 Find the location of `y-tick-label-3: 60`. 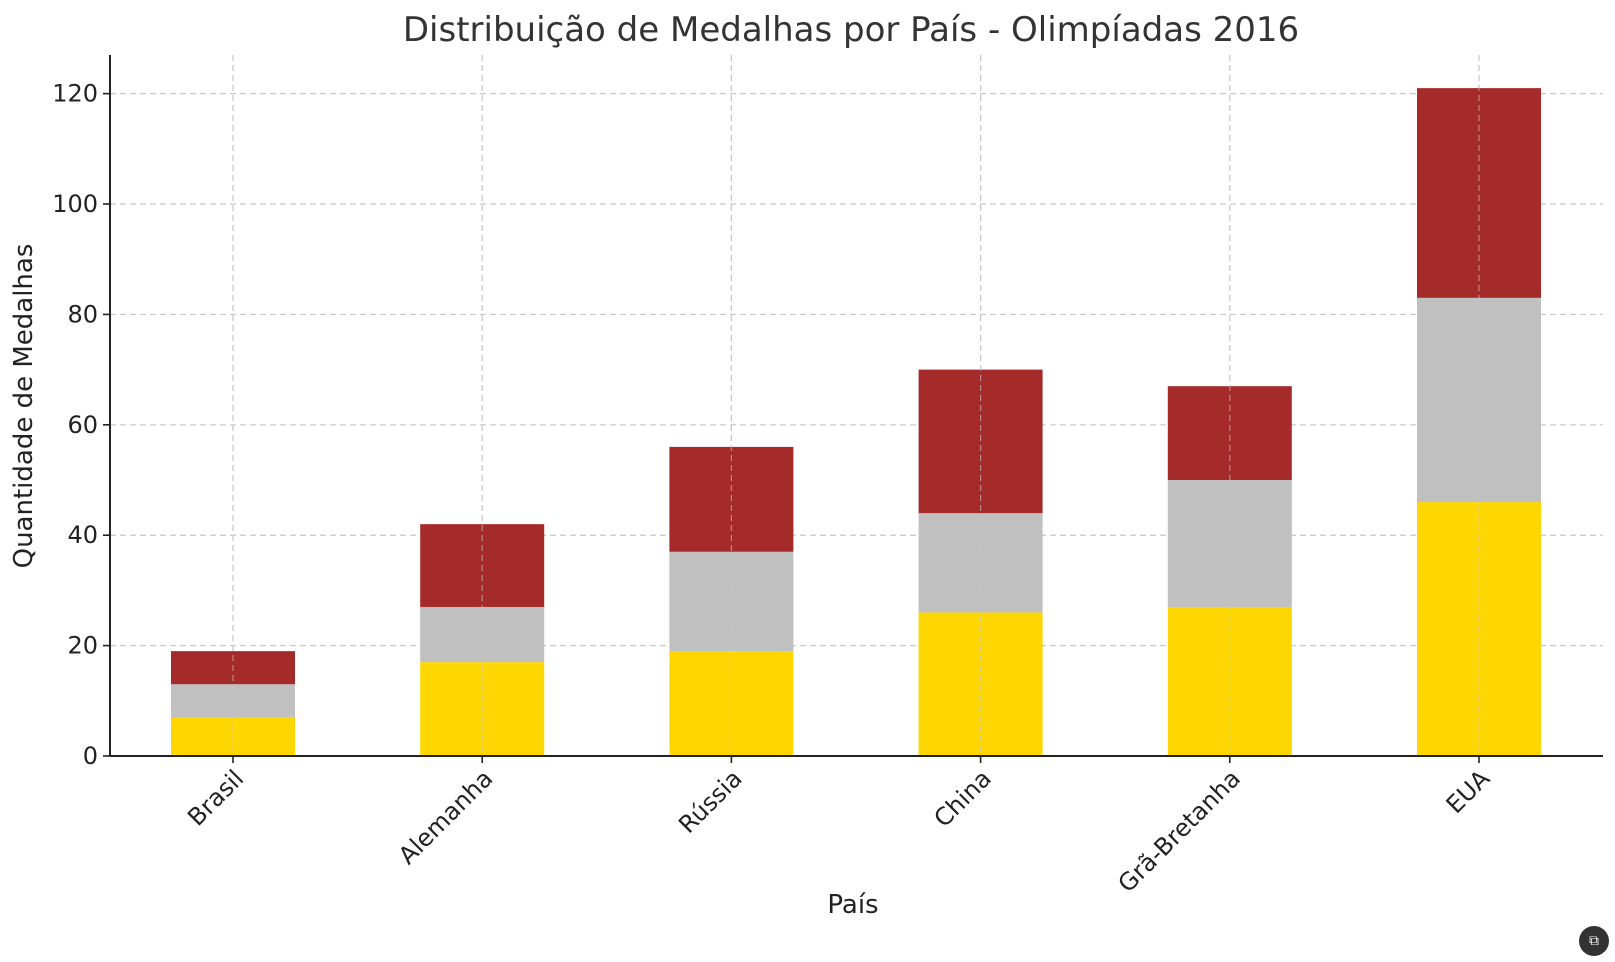

y-tick-label-3: 60 is located at coordinates (82, 425).